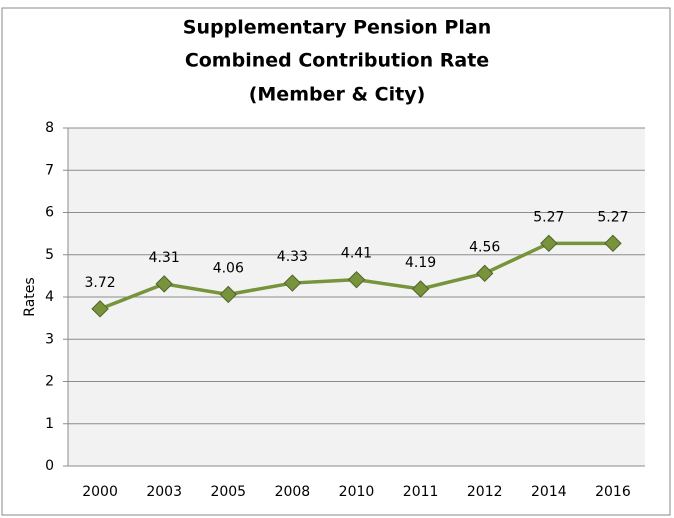 The height and width of the screenshot is (518, 674). What do you see at coordinates (164, 258) in the screenshot?
I see `data-label: 4.31` at bounding box center [164, 258].